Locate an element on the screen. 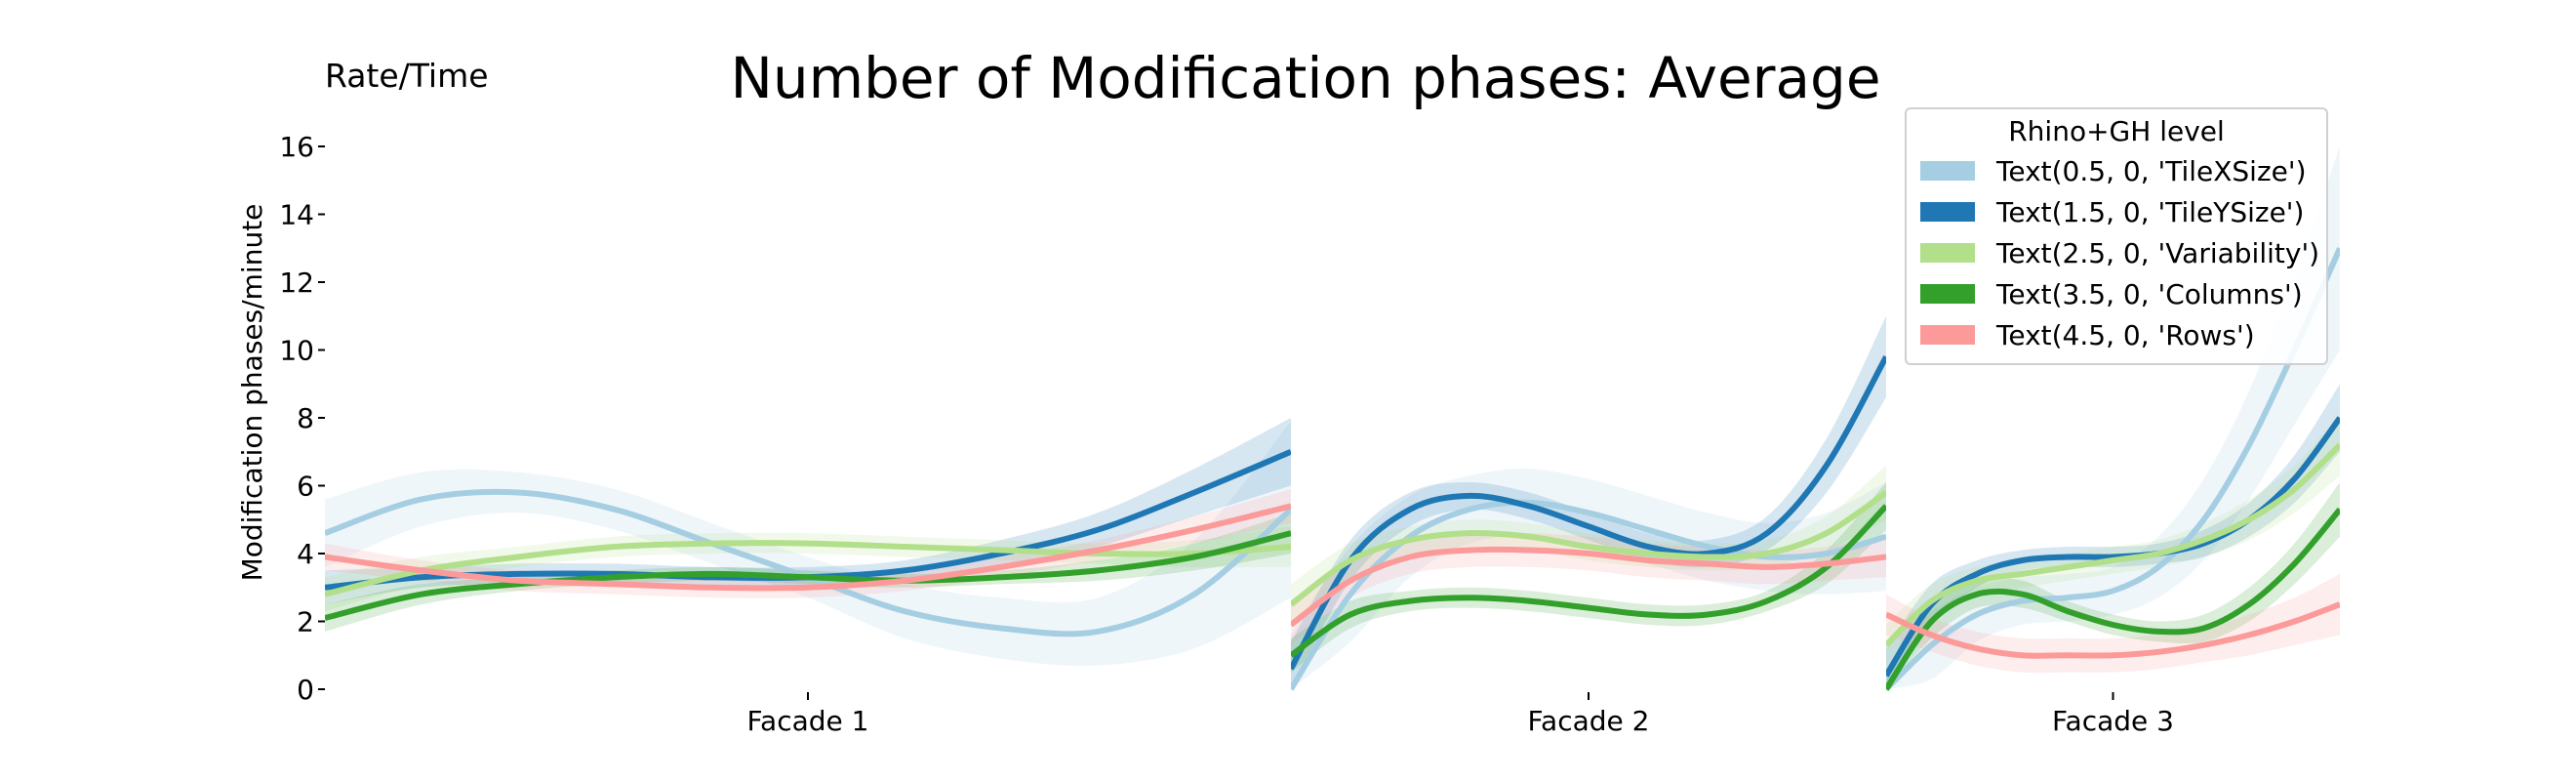 The image size is (2576, 781). y-axis: 0 2 4 6 8 10 12 14 16 is located at coordinates (302, 418).